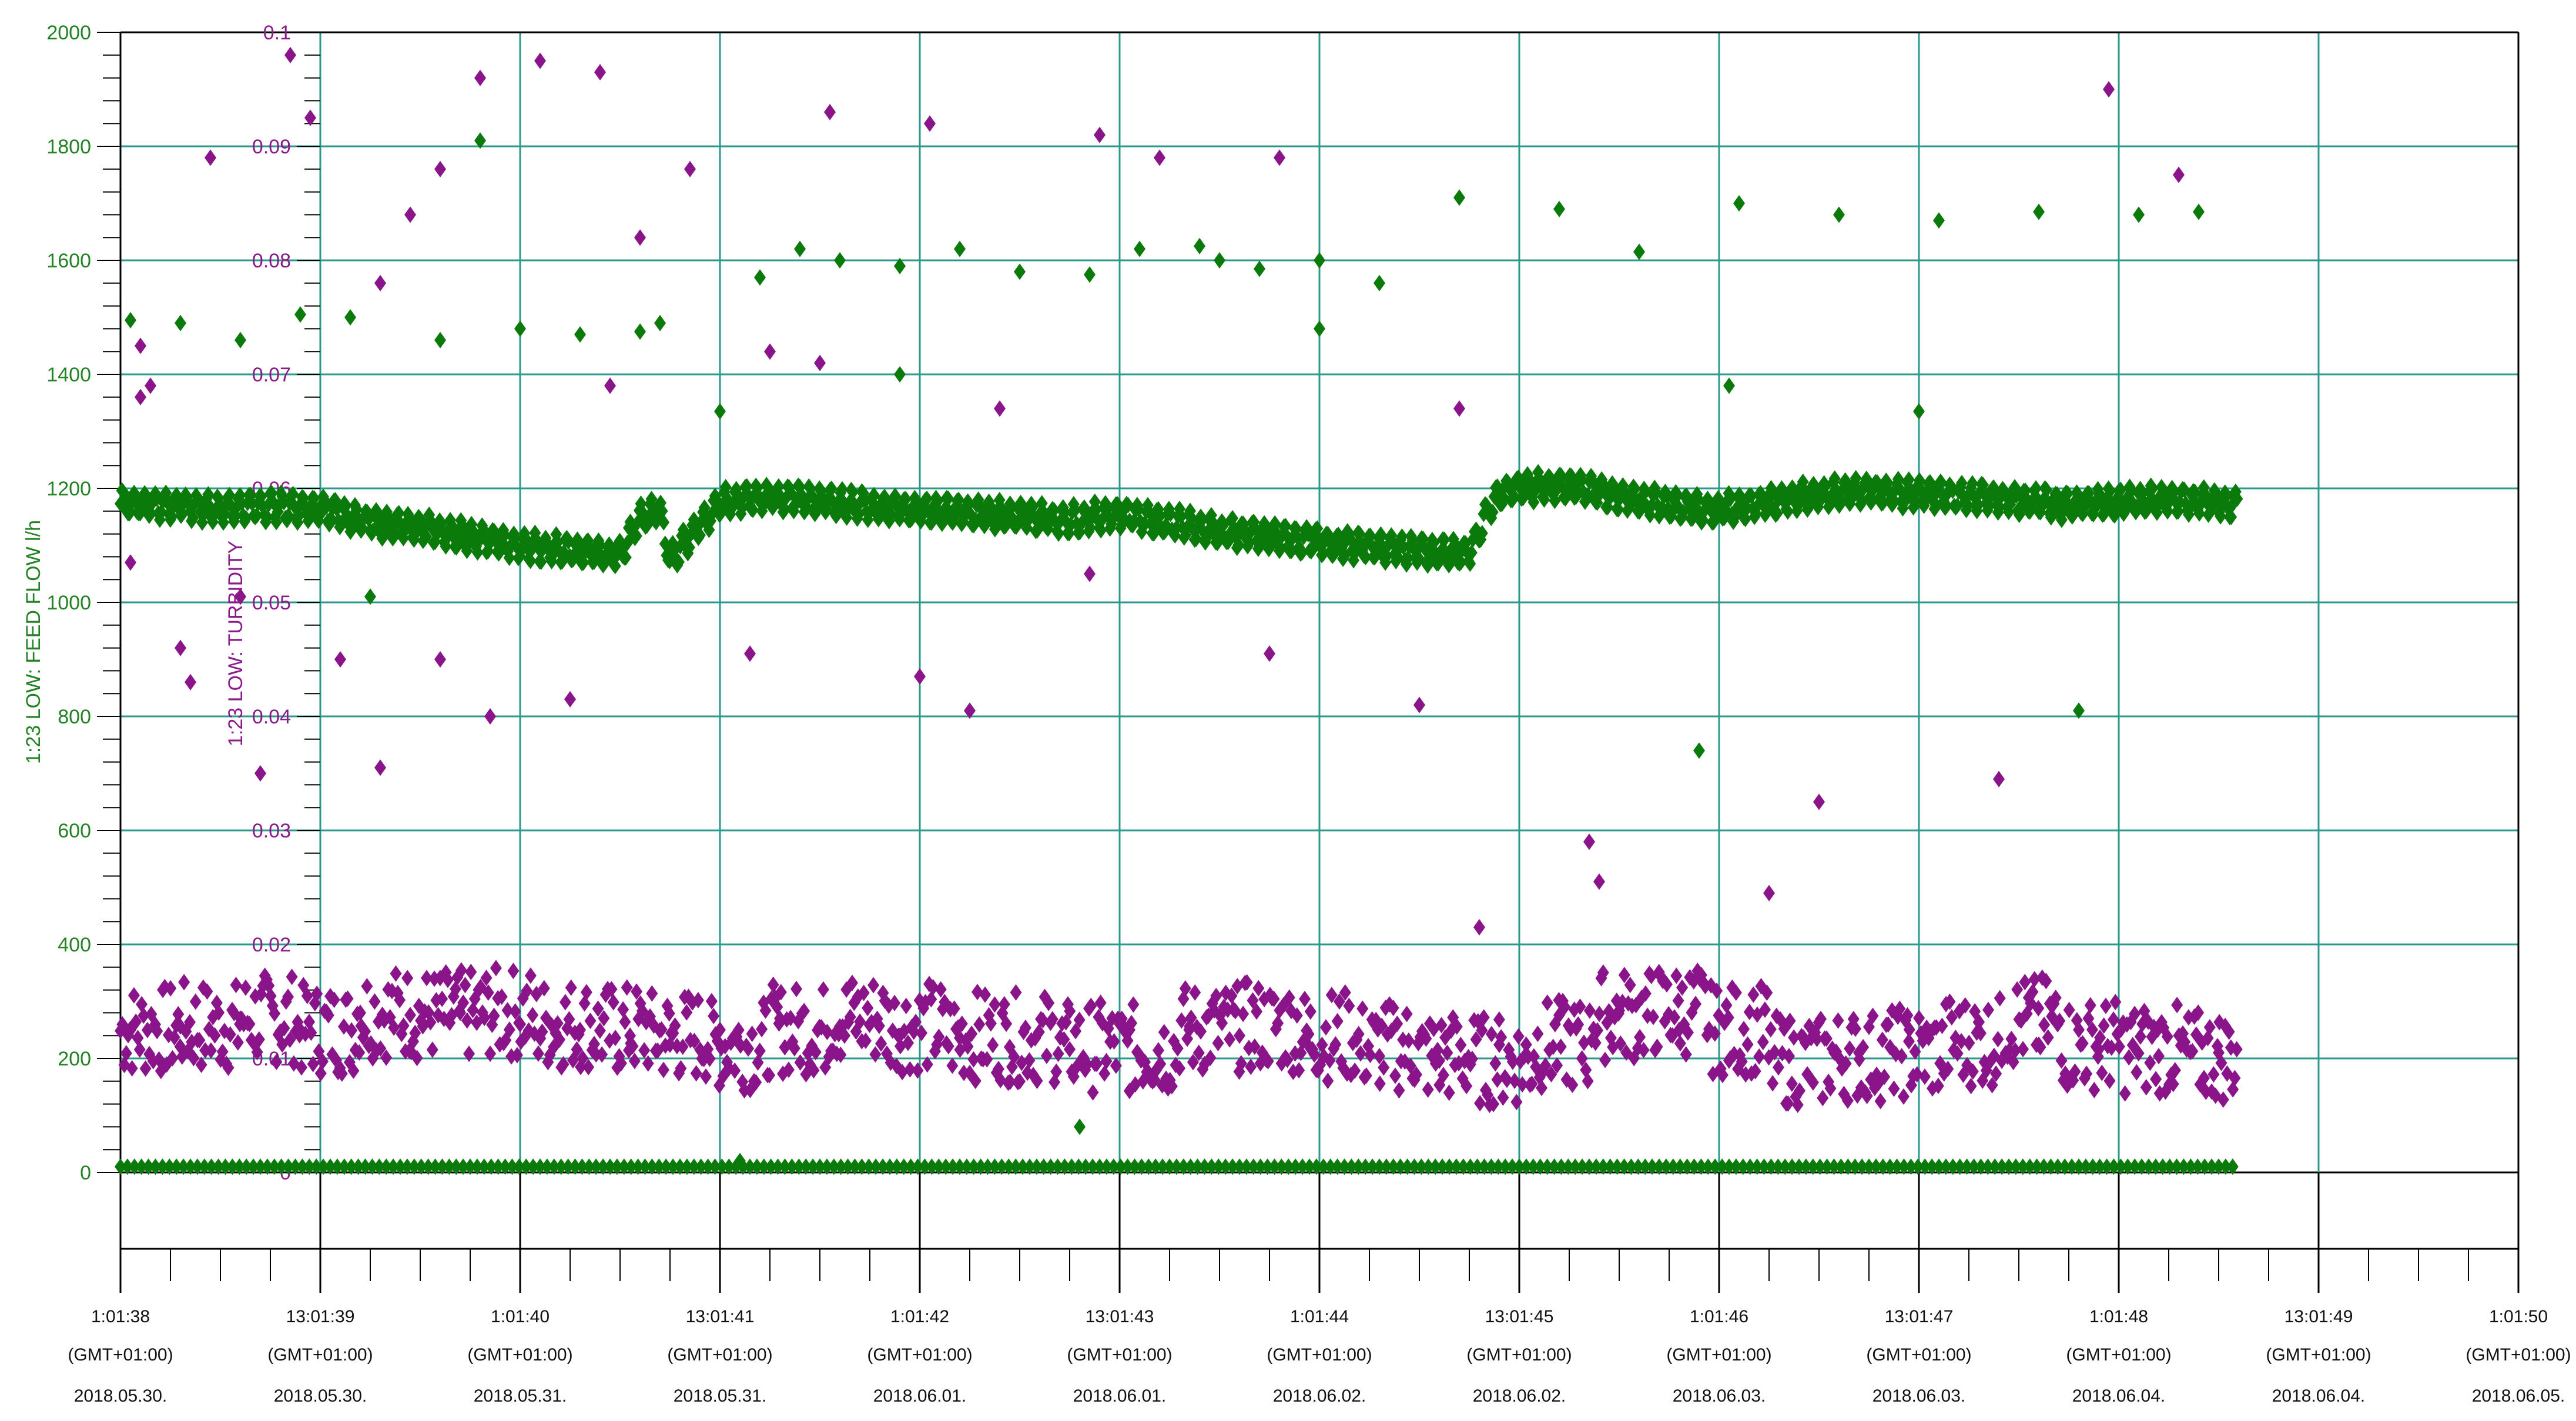 This screenshot has width=2576, height=1421. Describe the element at coordinates (68, 147) in the screenshot. I see `y-left-tick-label: 1800` at that location.